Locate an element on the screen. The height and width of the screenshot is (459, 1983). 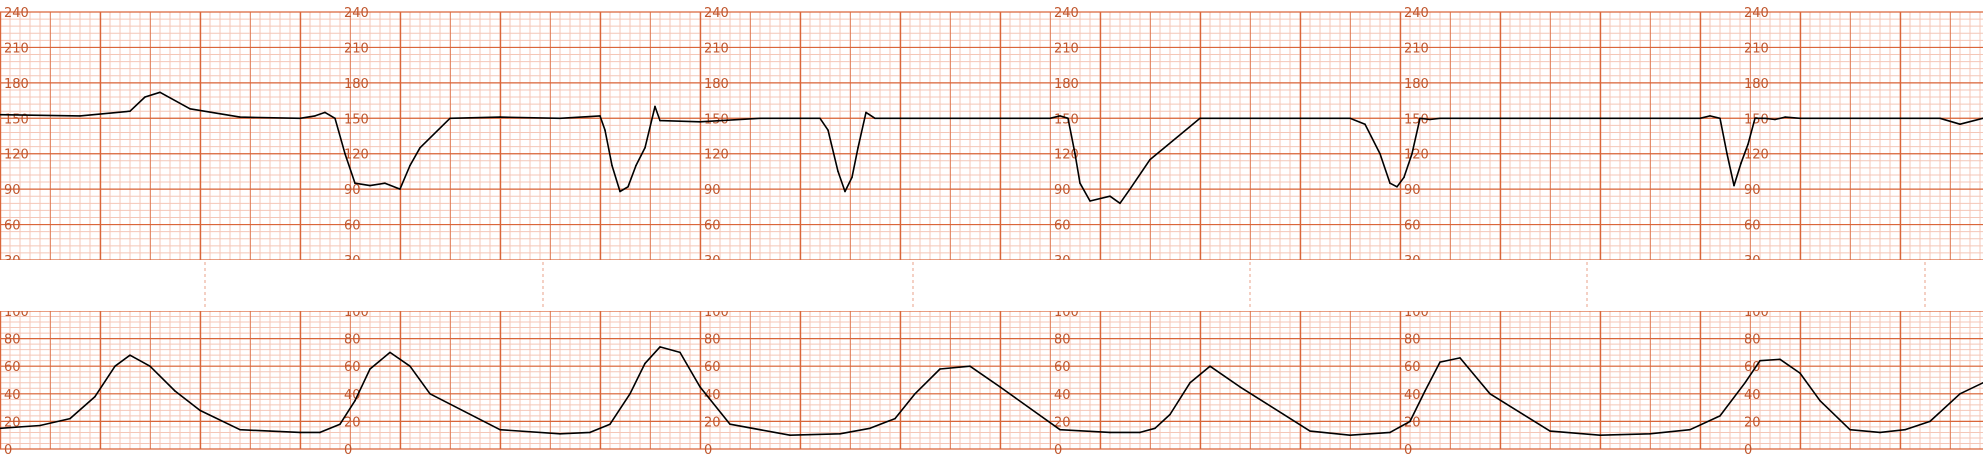
y-tick-label: 80 is located at coordinates (352, 340).